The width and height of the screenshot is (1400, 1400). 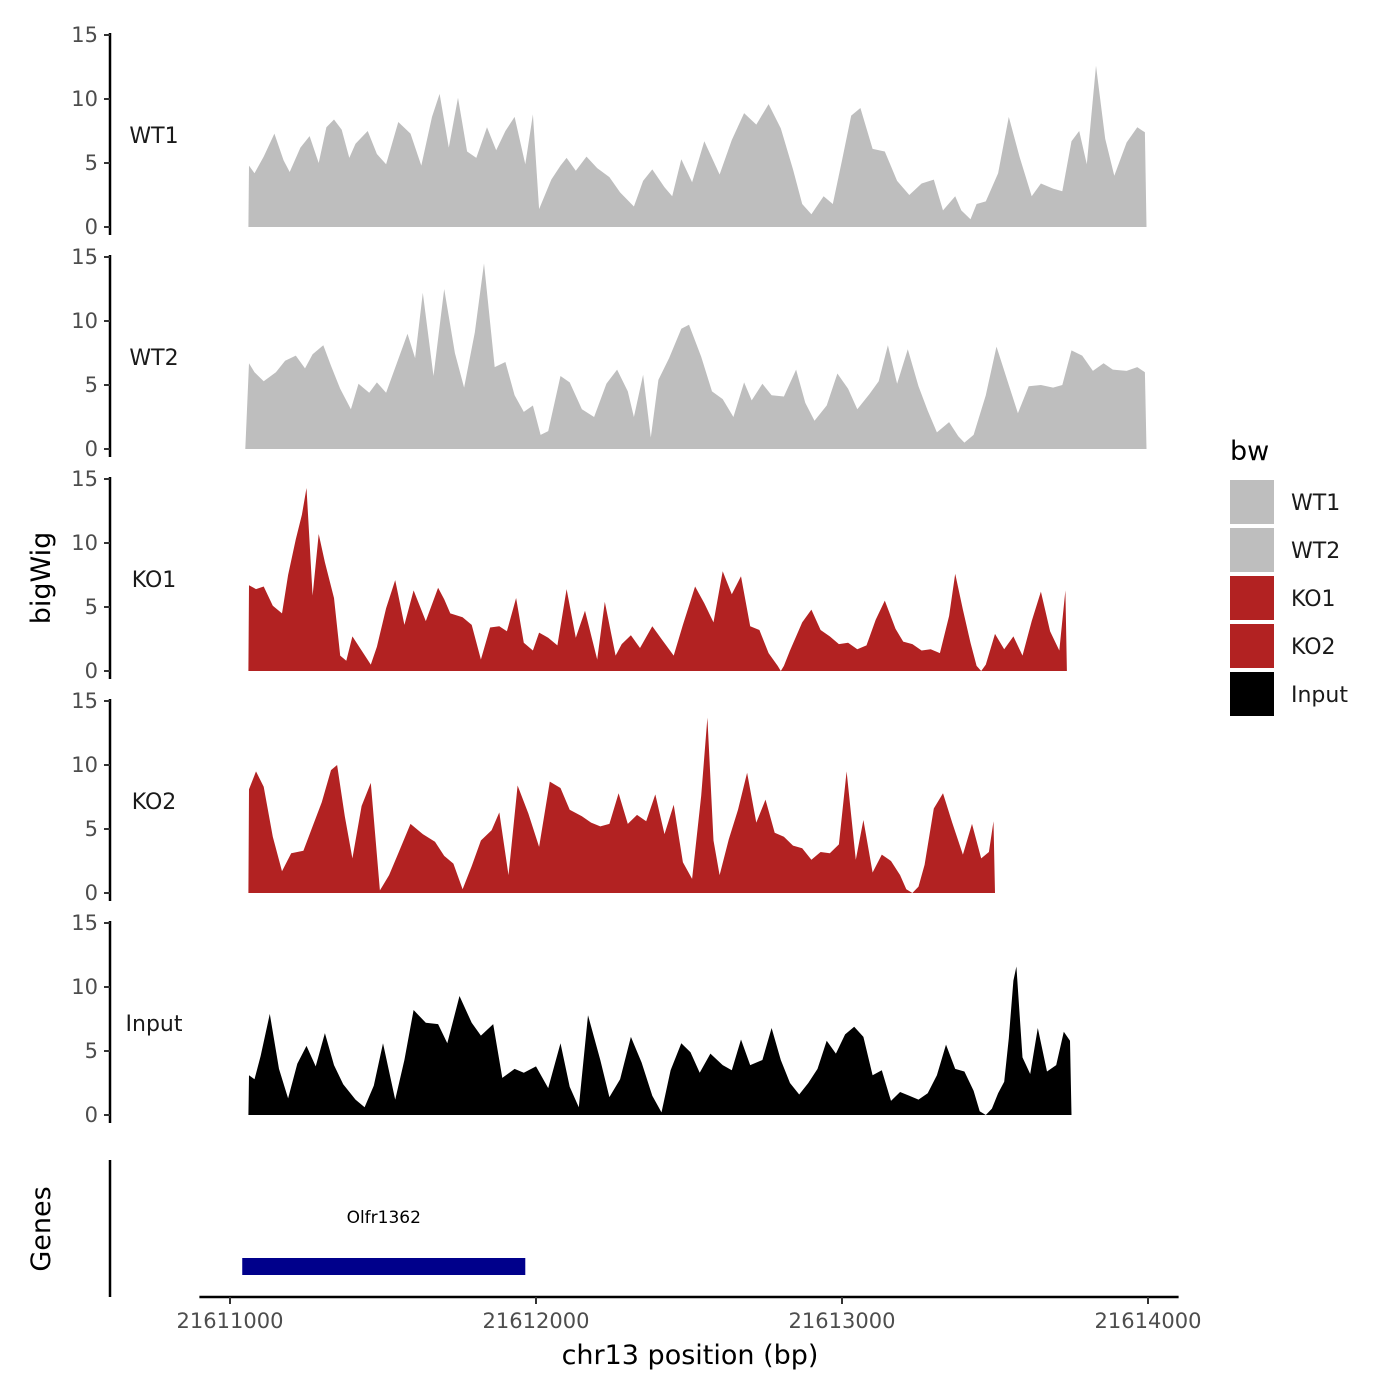 I want to click on area-wt1, so click(x=697, y=146).